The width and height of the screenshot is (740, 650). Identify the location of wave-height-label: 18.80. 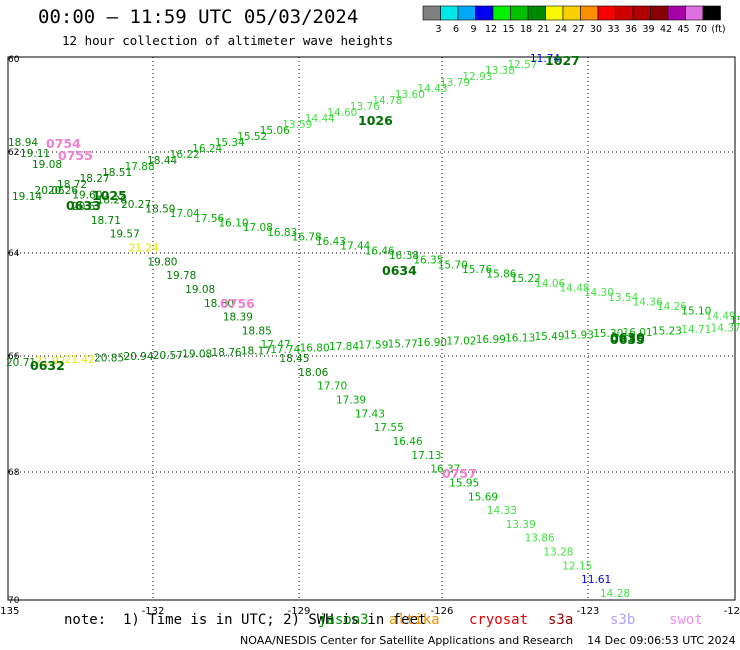
(219, 304).